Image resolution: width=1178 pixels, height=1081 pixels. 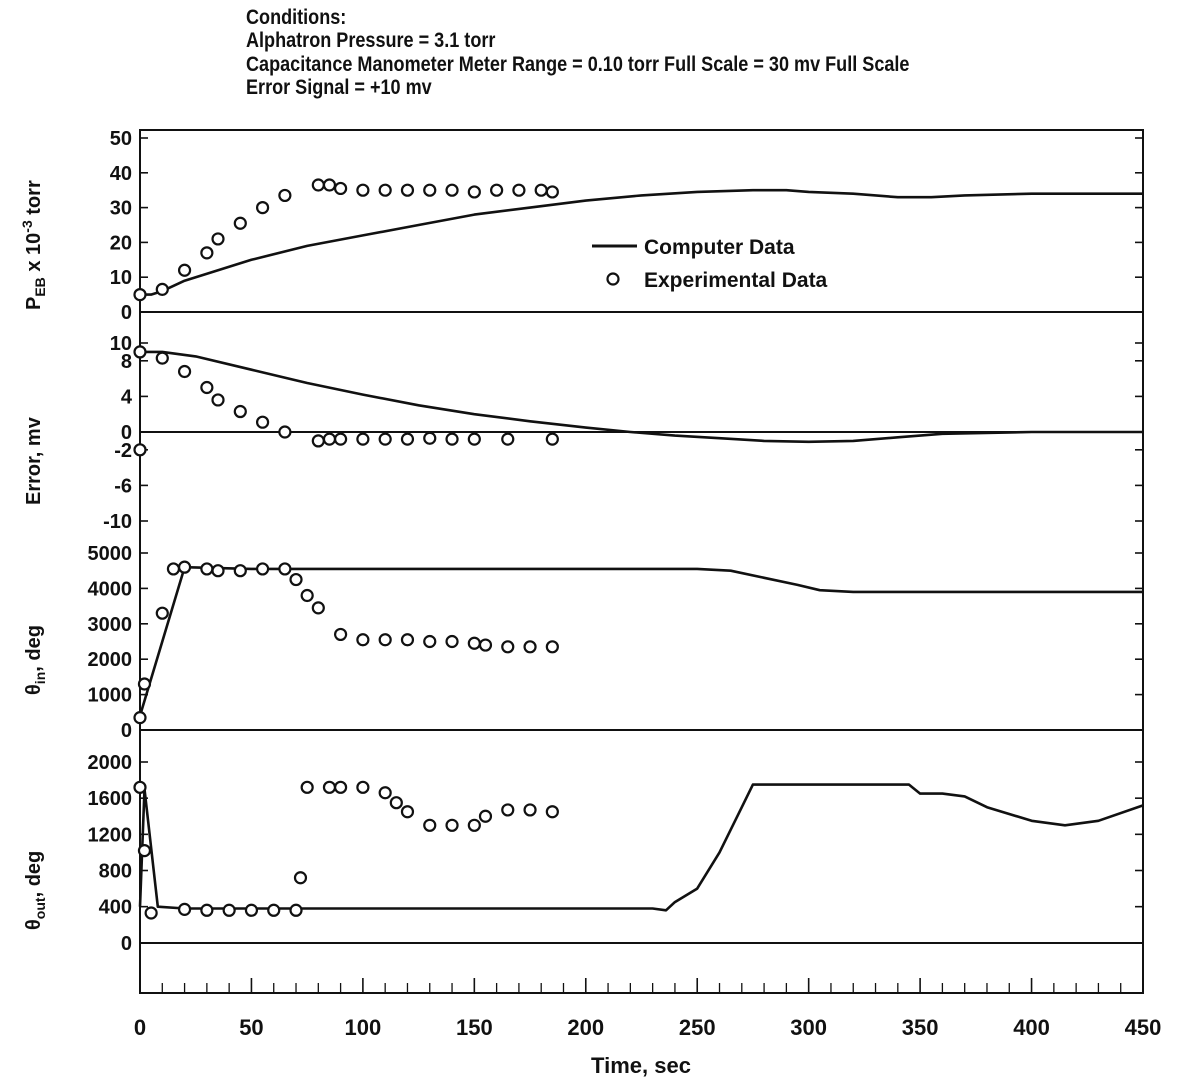 What do you see at coordinates (121, 243) in the screenshot?
I see `y-tick-label: 20` at bounding box center [121, 243].